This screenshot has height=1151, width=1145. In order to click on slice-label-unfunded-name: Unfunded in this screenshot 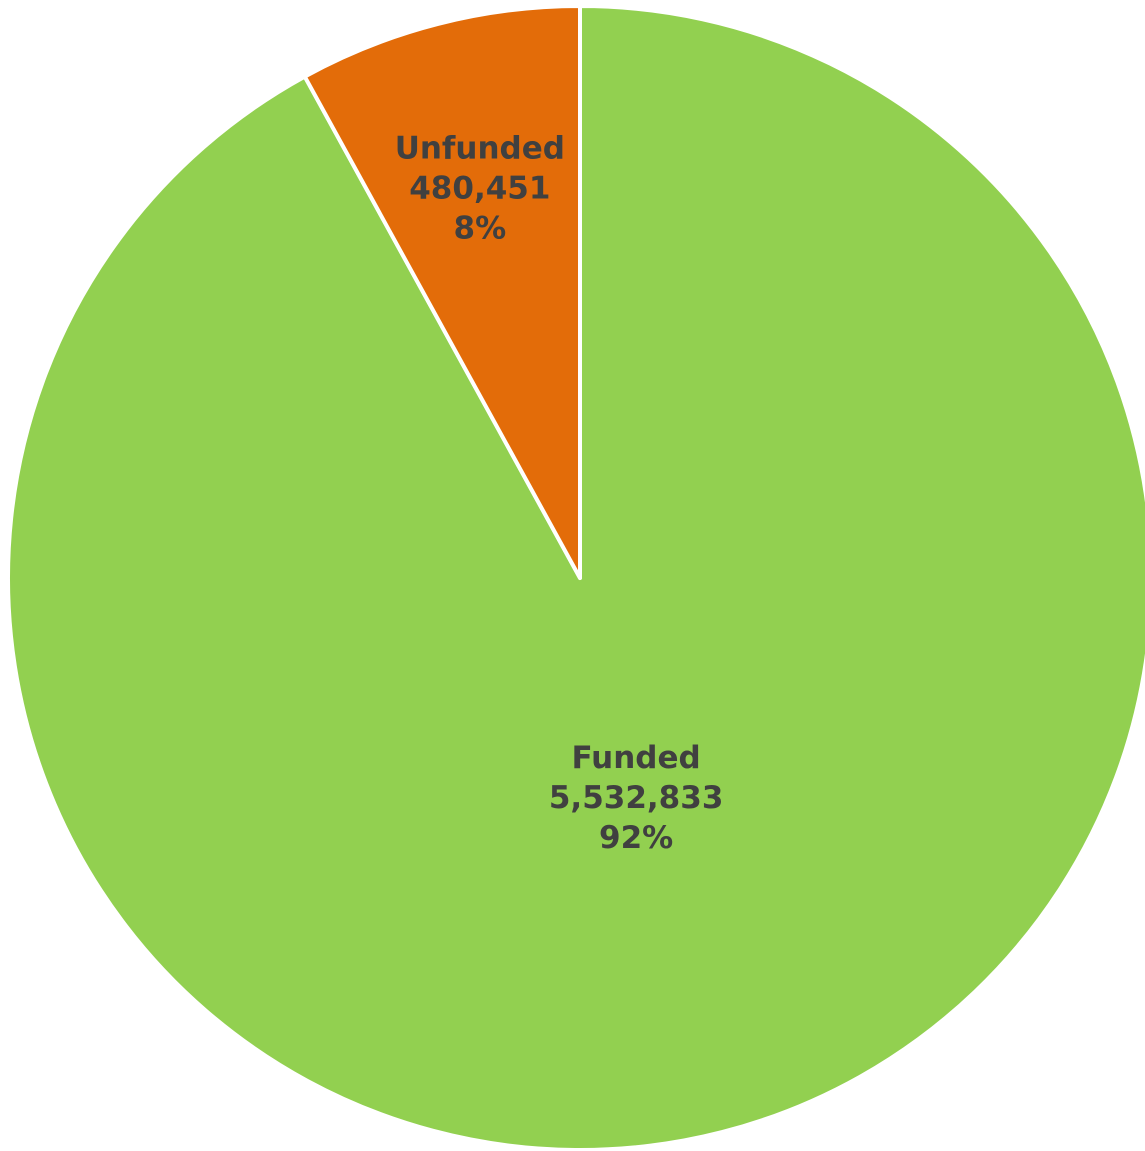, I will do `click(480, 148)`.